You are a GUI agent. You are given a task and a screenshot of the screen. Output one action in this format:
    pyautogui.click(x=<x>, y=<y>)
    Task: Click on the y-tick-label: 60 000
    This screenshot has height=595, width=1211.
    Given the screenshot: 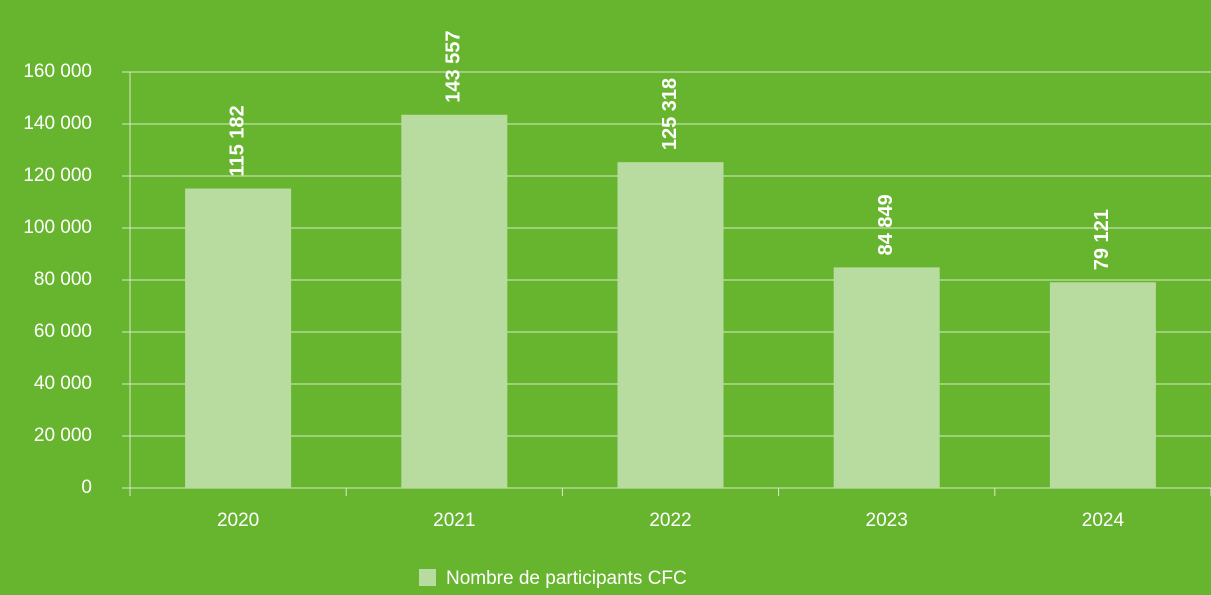 What is the action you would take?
    pyautogui.click(x=63, y=331)
    